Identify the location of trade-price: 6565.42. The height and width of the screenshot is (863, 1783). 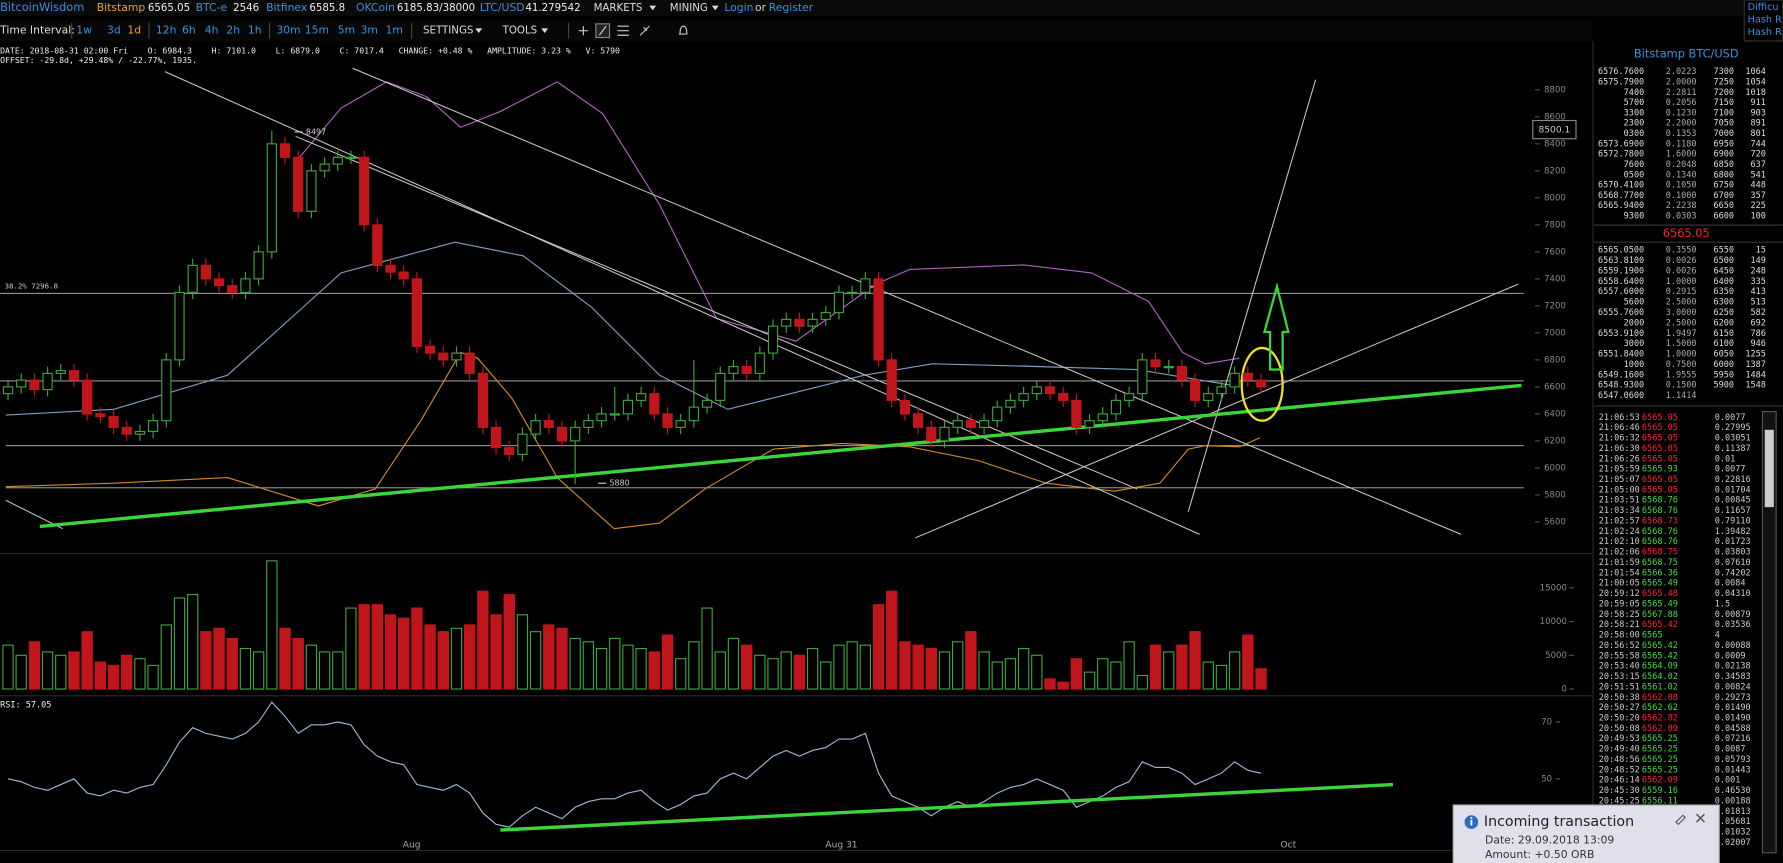
(1660, 646).